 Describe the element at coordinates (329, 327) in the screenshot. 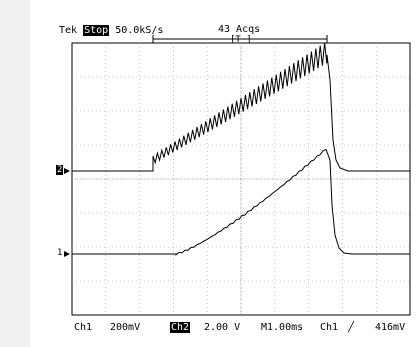

I see `trigger-source: Ch1` at that location.